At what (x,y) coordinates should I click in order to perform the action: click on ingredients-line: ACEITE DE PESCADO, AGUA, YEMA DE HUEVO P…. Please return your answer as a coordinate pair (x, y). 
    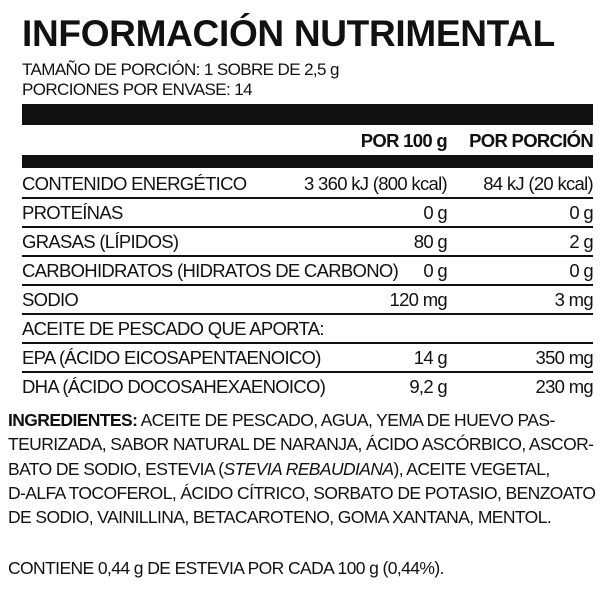
    Looking at the image, I should click on (346, 420).